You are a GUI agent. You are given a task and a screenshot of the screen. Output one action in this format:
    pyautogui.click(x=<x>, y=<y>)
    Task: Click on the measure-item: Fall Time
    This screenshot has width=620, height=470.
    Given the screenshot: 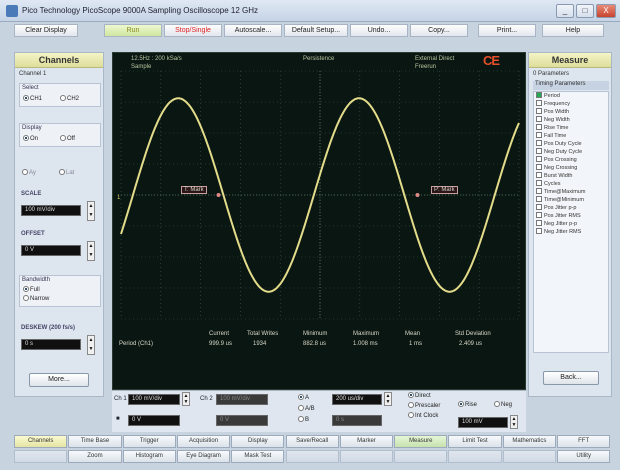 What is the action you would take?
    pyautogui.click(x=571, y=136)
    